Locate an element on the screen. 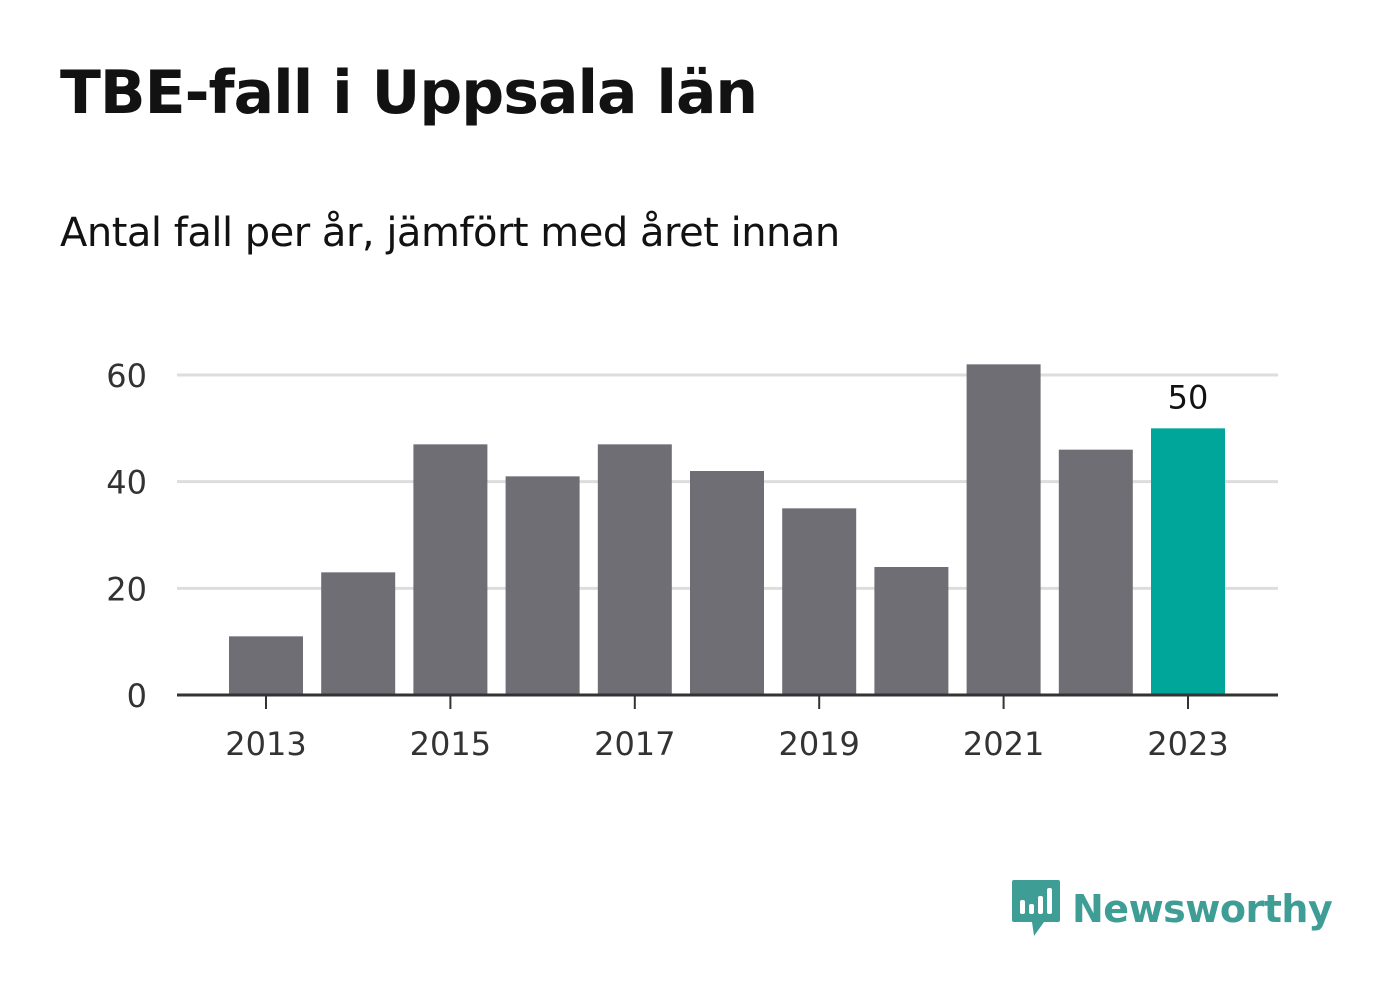 The width and height of the screenshot is (1382, 999). bar-2014 is located at coordinates (358, 633).